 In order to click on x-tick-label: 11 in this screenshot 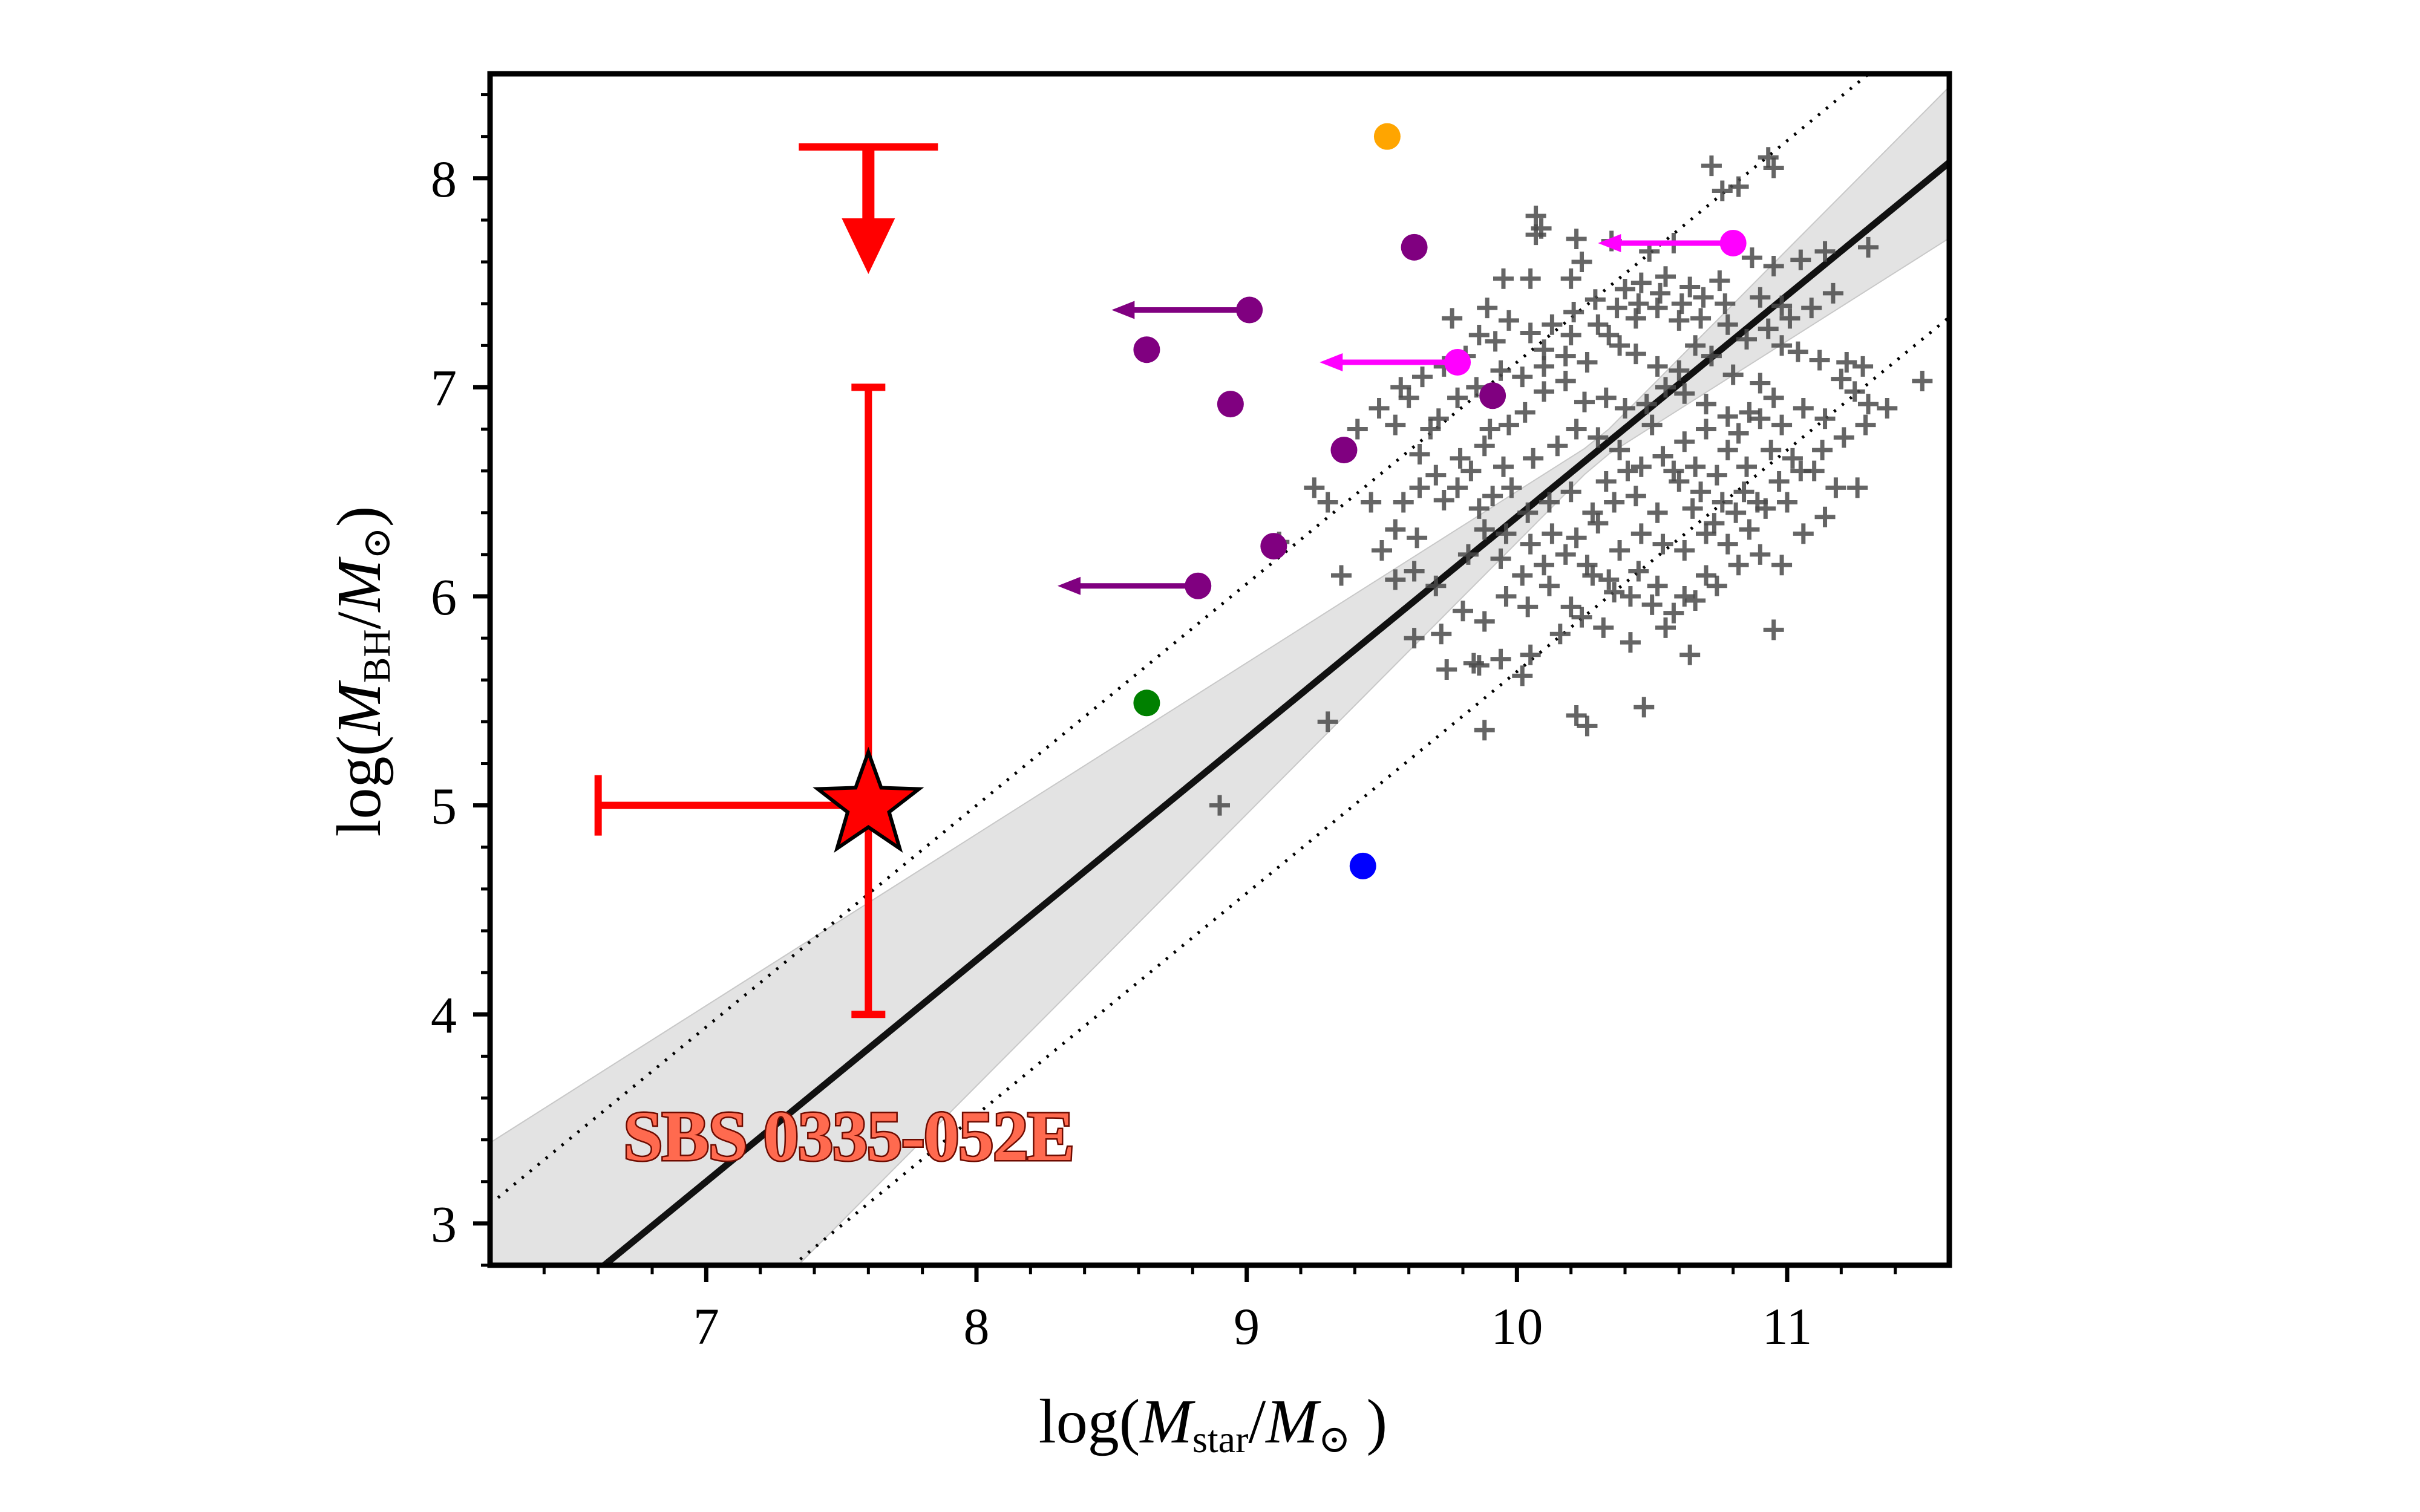, I will do `click(1787, 1326)`.